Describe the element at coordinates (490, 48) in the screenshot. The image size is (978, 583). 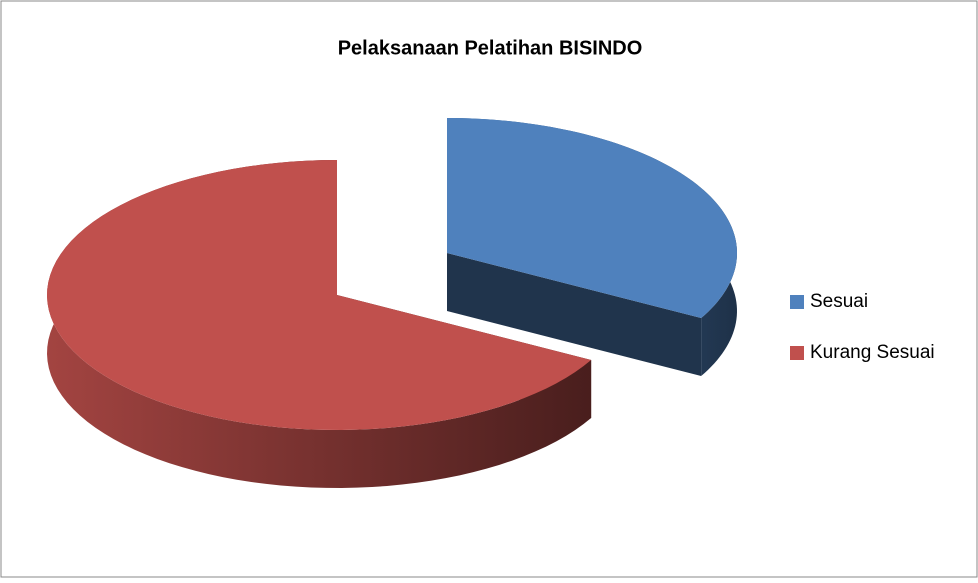
I see `chart-title: Pelaksanaan Pelatihan BISINDO` at that location.